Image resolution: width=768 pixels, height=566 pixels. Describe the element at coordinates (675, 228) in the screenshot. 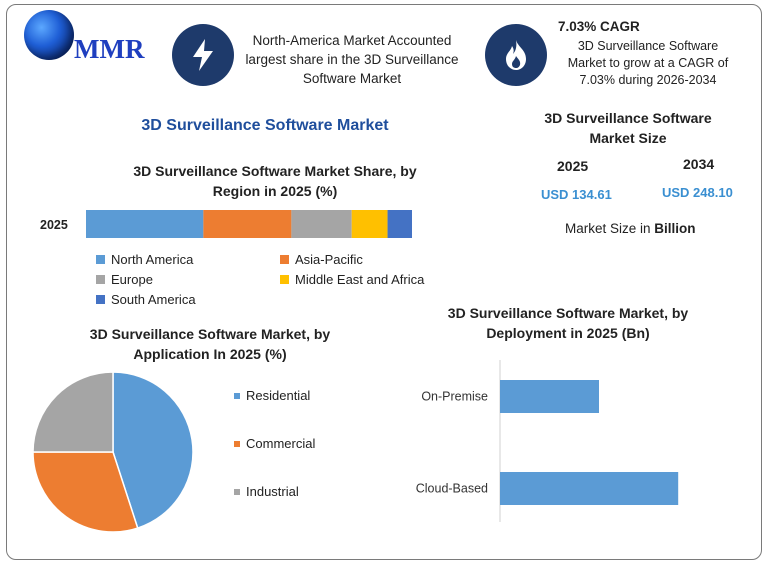

I see `unit-note-bold: Billion` at that location.